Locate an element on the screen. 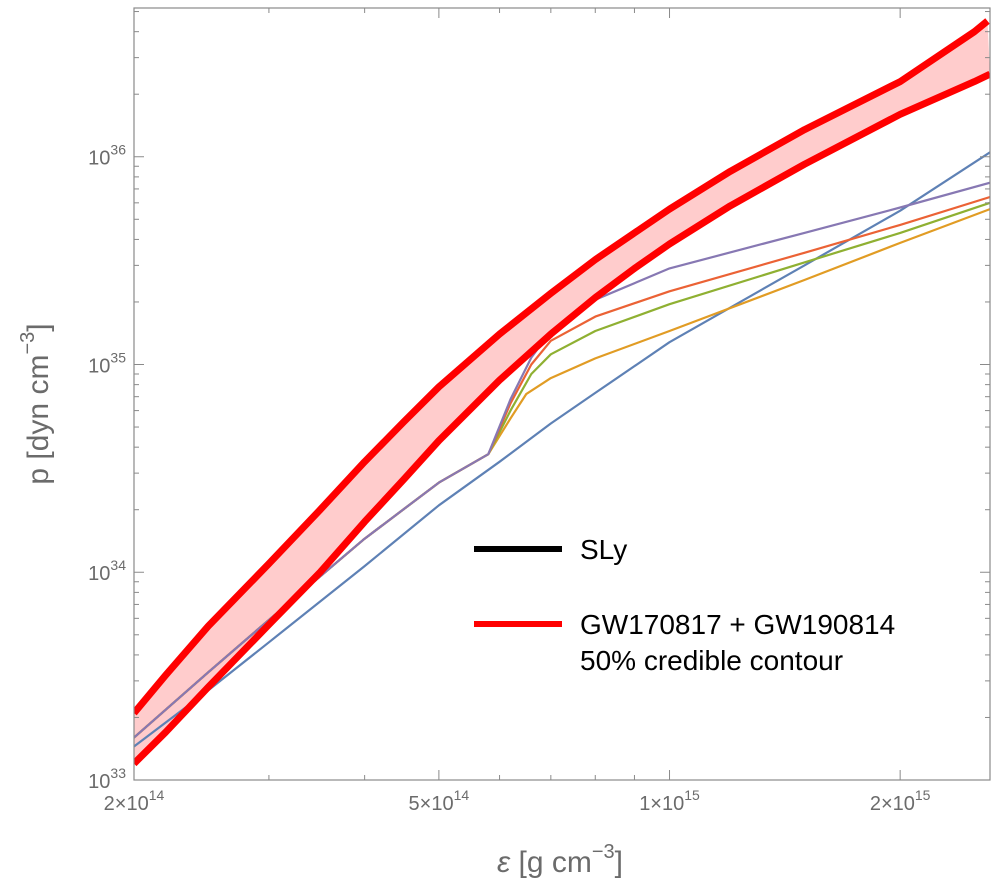 The image size is (1000, 894). x-tick-label-4: 2×10¹⁵ is located at coordinates (900, 801).